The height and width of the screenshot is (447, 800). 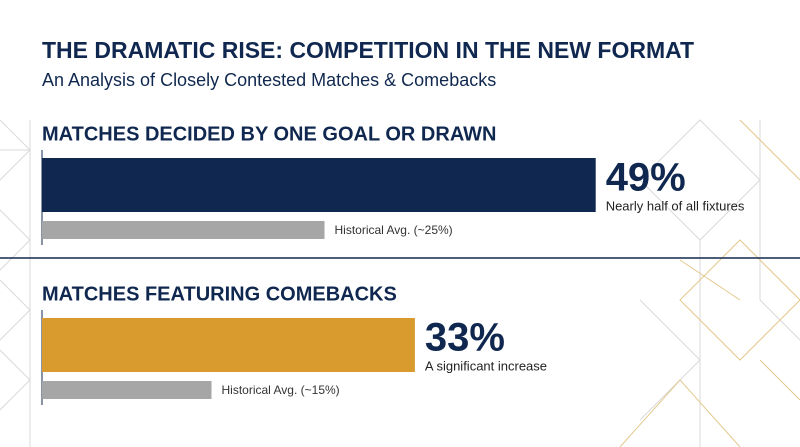 What do you see at coordinates (486, 365) in the screenshot?
I see `value-note: A significant increase` at bounding box center [486, 365].